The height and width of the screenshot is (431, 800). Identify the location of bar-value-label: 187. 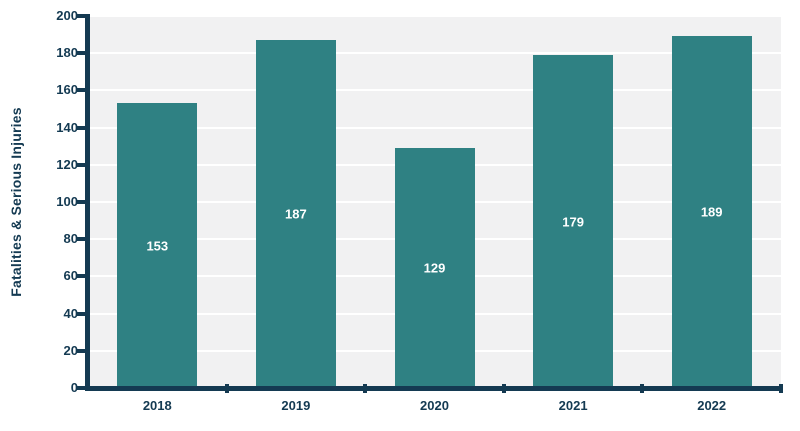
(296, 214).